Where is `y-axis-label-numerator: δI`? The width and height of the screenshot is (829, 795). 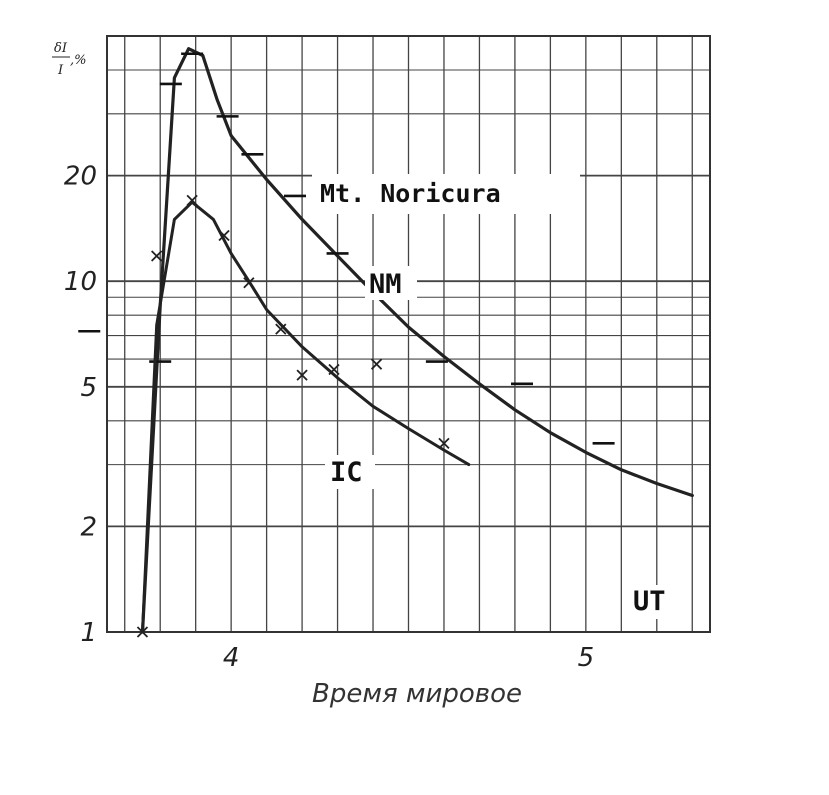 y-axis-label-numerator: δI is located at coordinates (61, 48).